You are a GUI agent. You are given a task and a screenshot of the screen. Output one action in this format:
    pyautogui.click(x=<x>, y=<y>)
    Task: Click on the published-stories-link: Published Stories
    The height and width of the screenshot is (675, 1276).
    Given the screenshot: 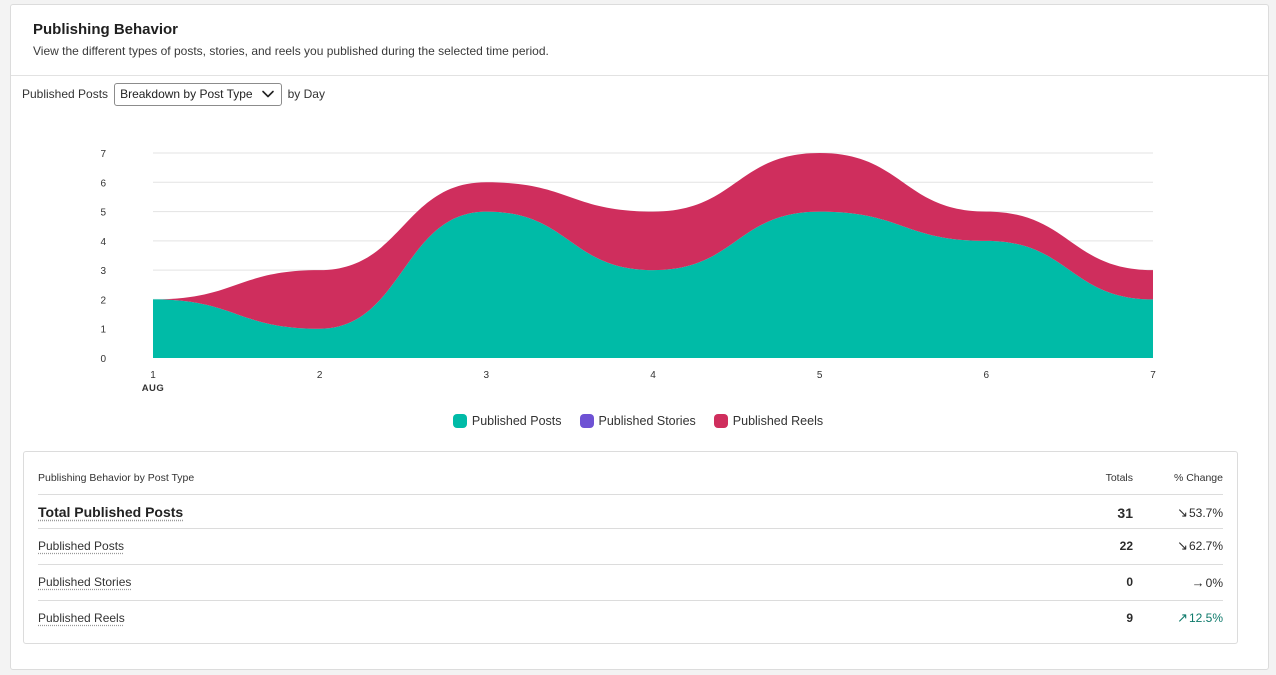 What is the action you would take?
    pyautogui.click(x=85, y=582)
    